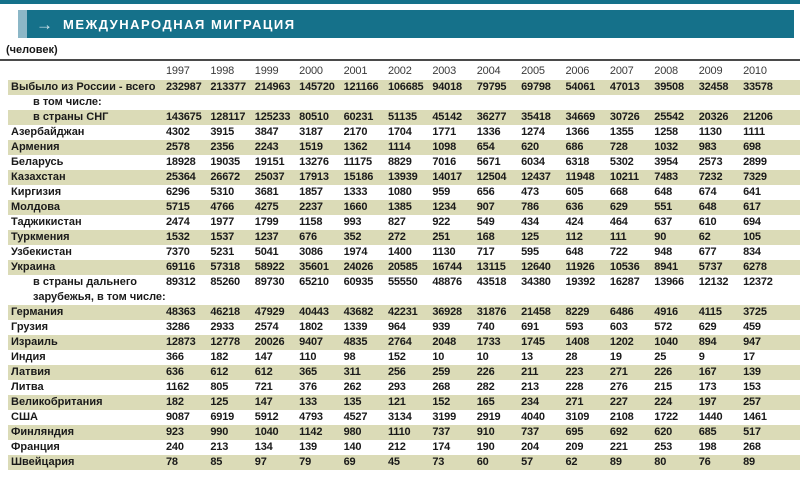  What do you see at coordinates (228, 117) in the screenshot?
I see `value-cell: 128117` at bounding box center [228, 117].